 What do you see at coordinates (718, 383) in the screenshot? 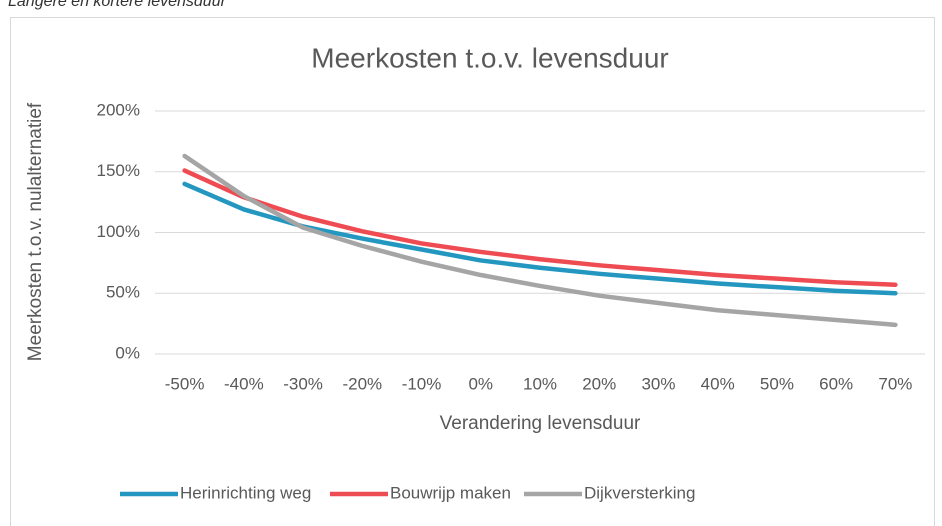
I see `x-tick-label: 40%` at bounding box center [718, 383].